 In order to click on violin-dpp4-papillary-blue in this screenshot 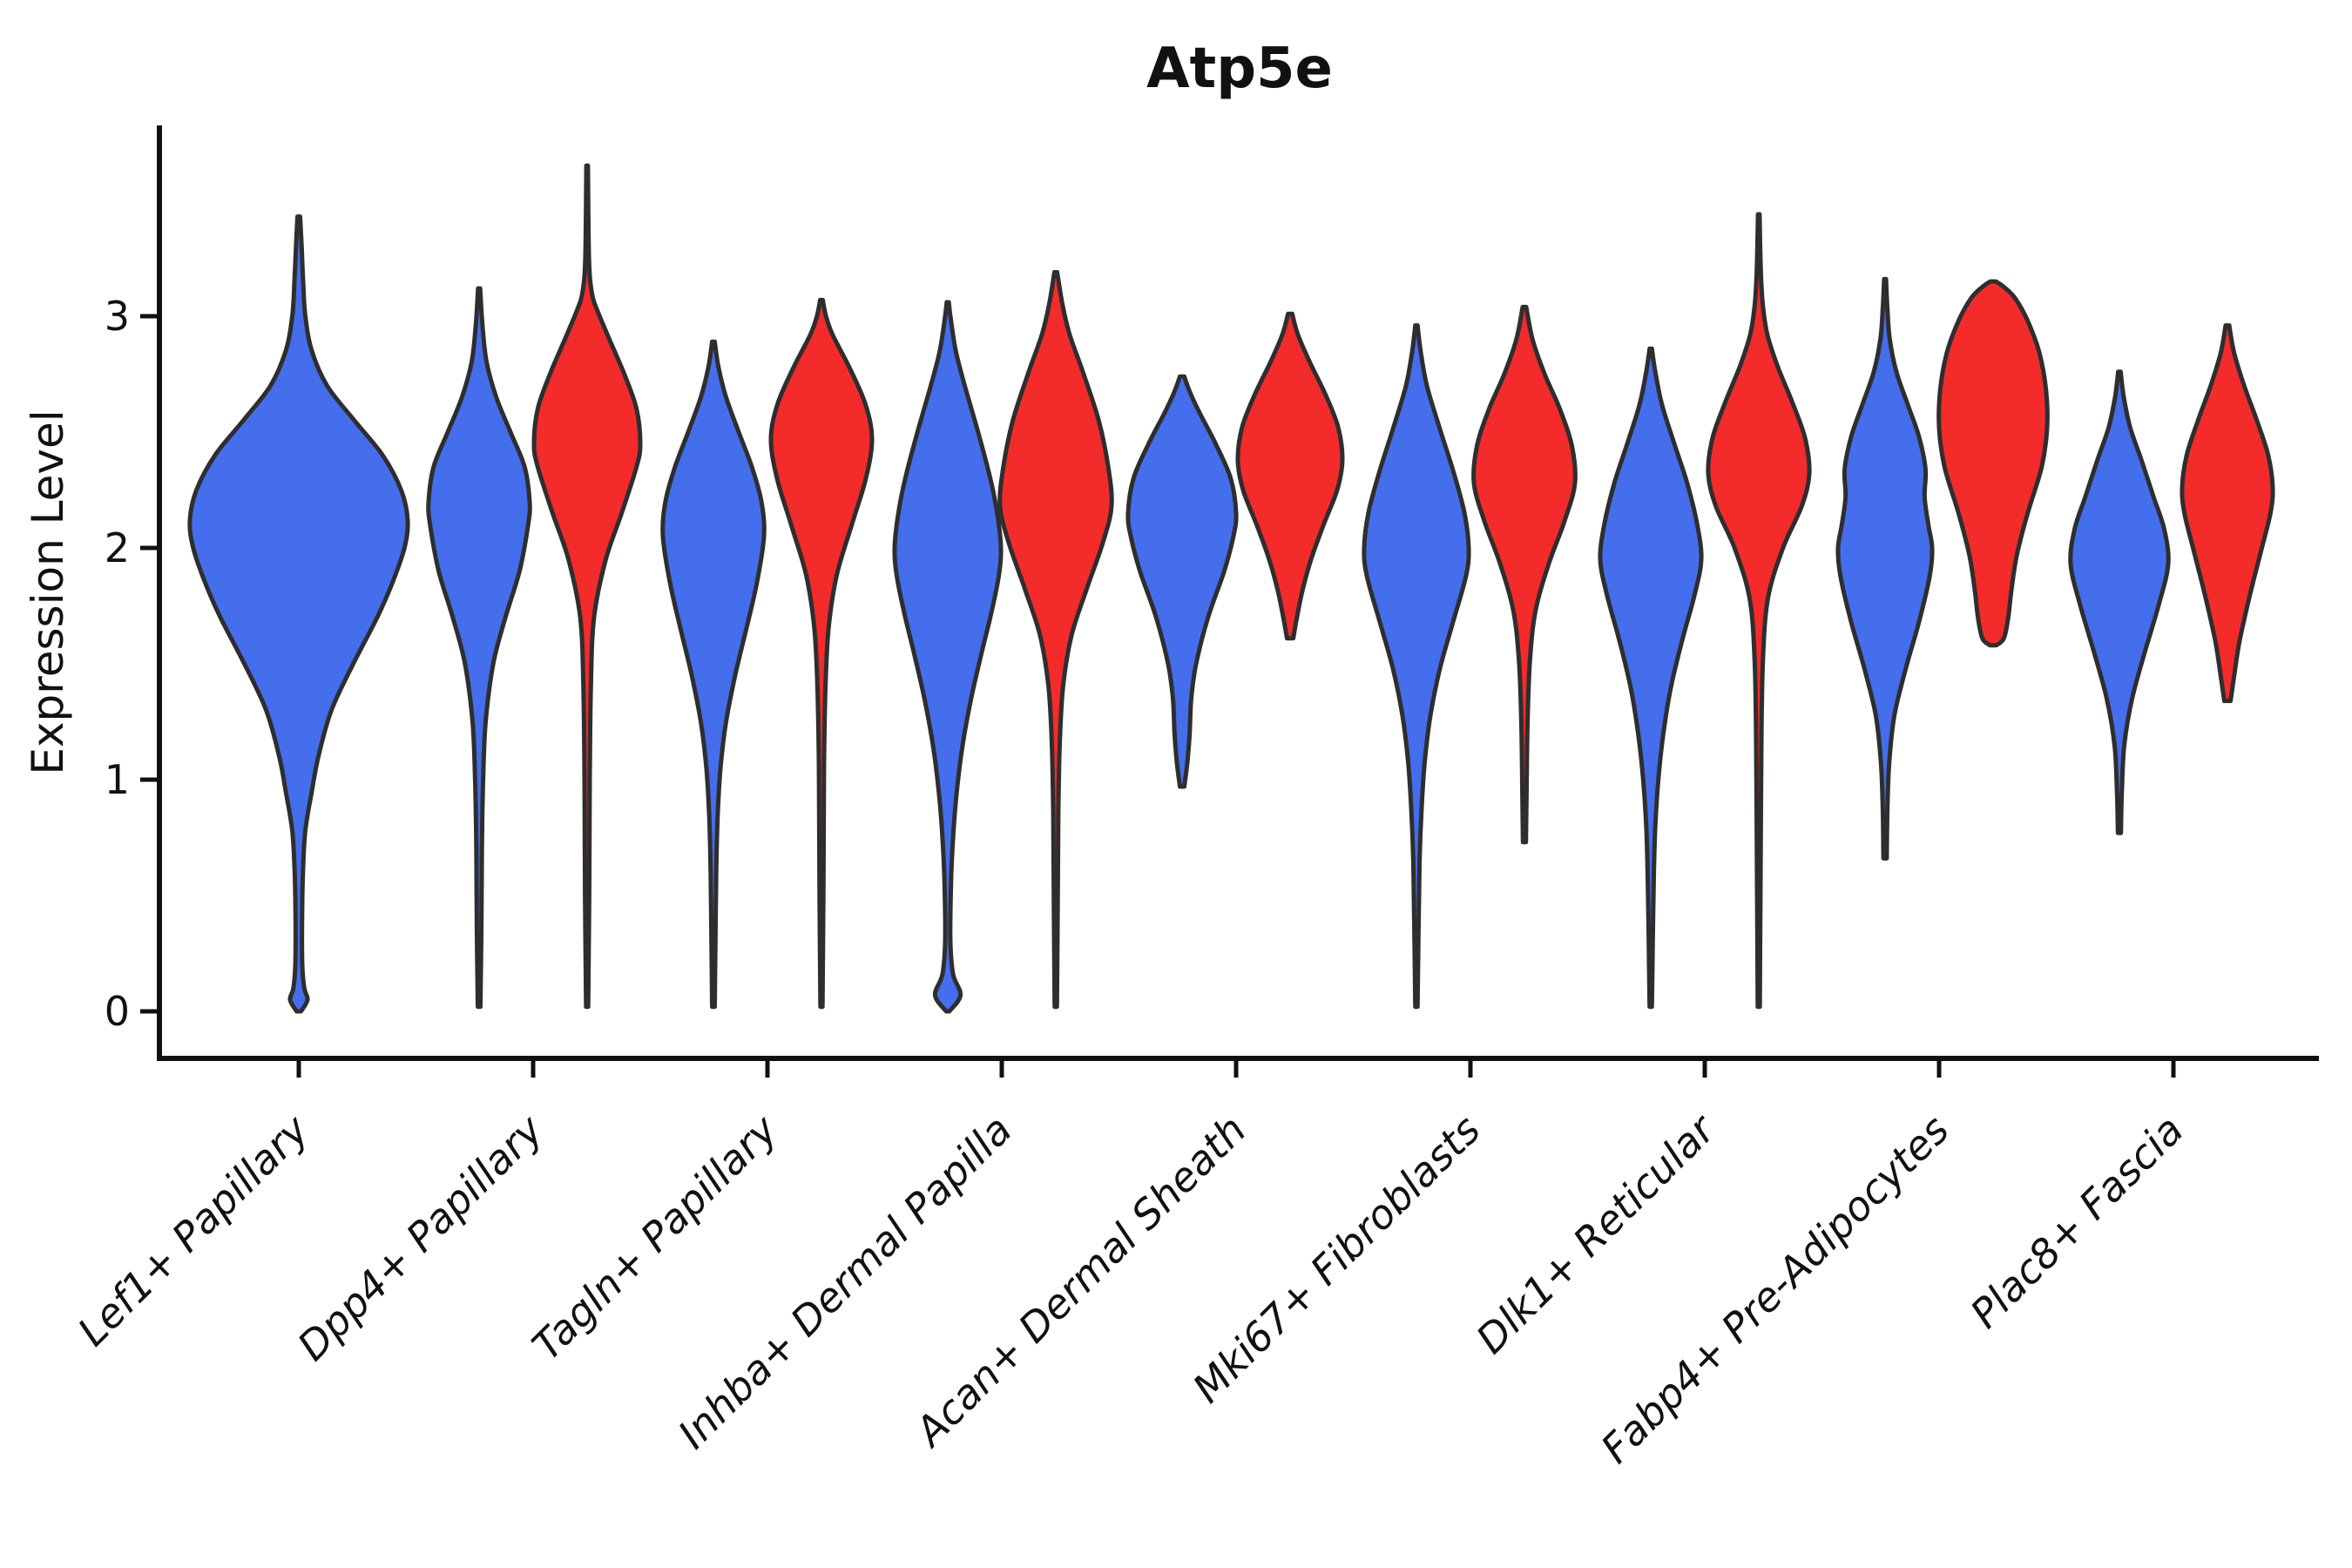, I will do `click(479, 648)`.